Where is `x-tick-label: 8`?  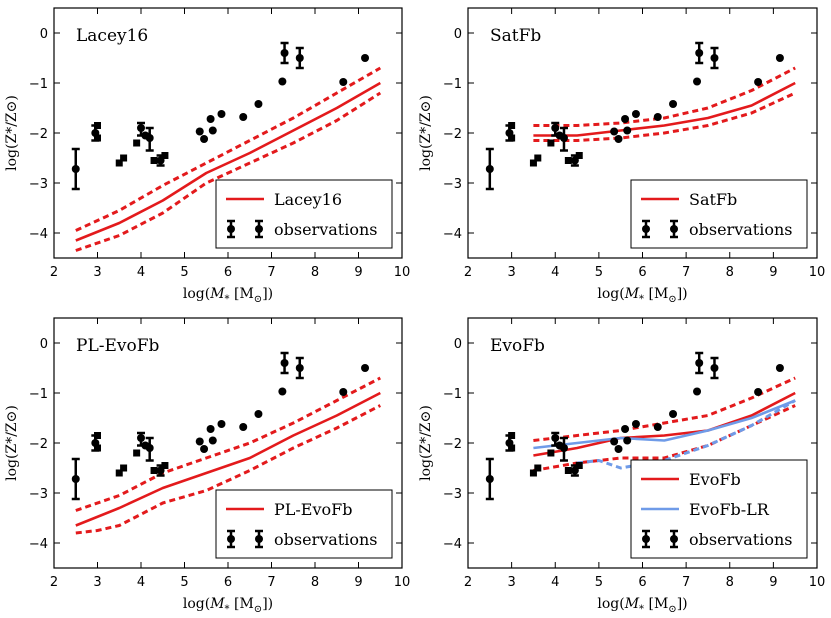
x-tick-label: 8 is located at coordinates (730, 582).